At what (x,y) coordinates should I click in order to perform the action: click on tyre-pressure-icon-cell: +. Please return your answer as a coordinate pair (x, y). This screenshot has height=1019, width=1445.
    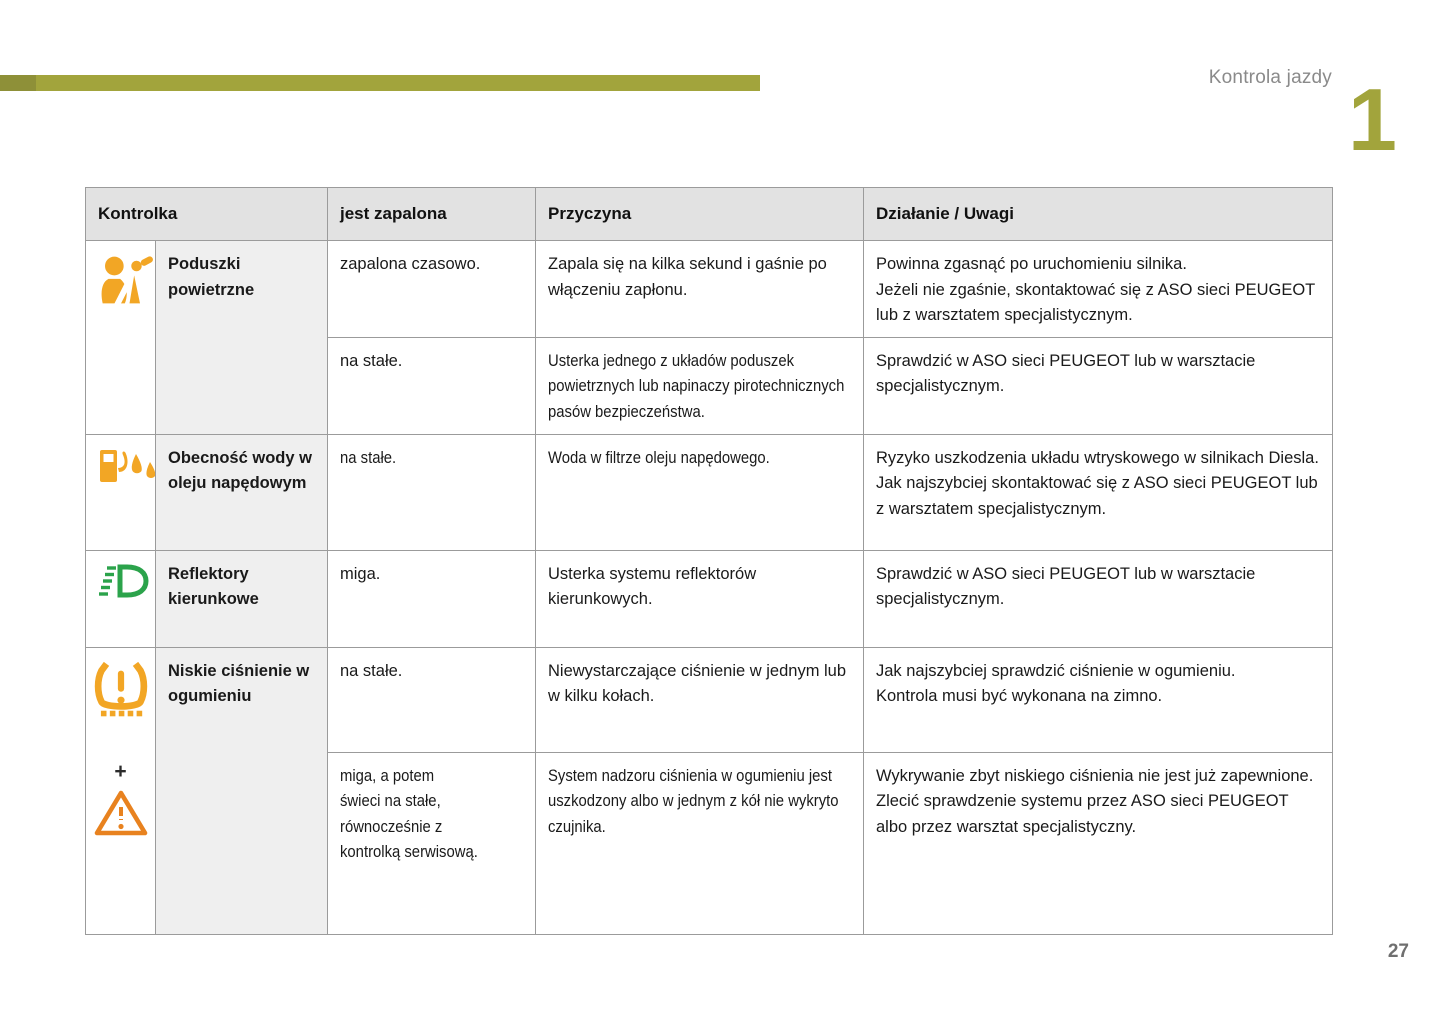
    Looking at the image, I should click on (120, 790).